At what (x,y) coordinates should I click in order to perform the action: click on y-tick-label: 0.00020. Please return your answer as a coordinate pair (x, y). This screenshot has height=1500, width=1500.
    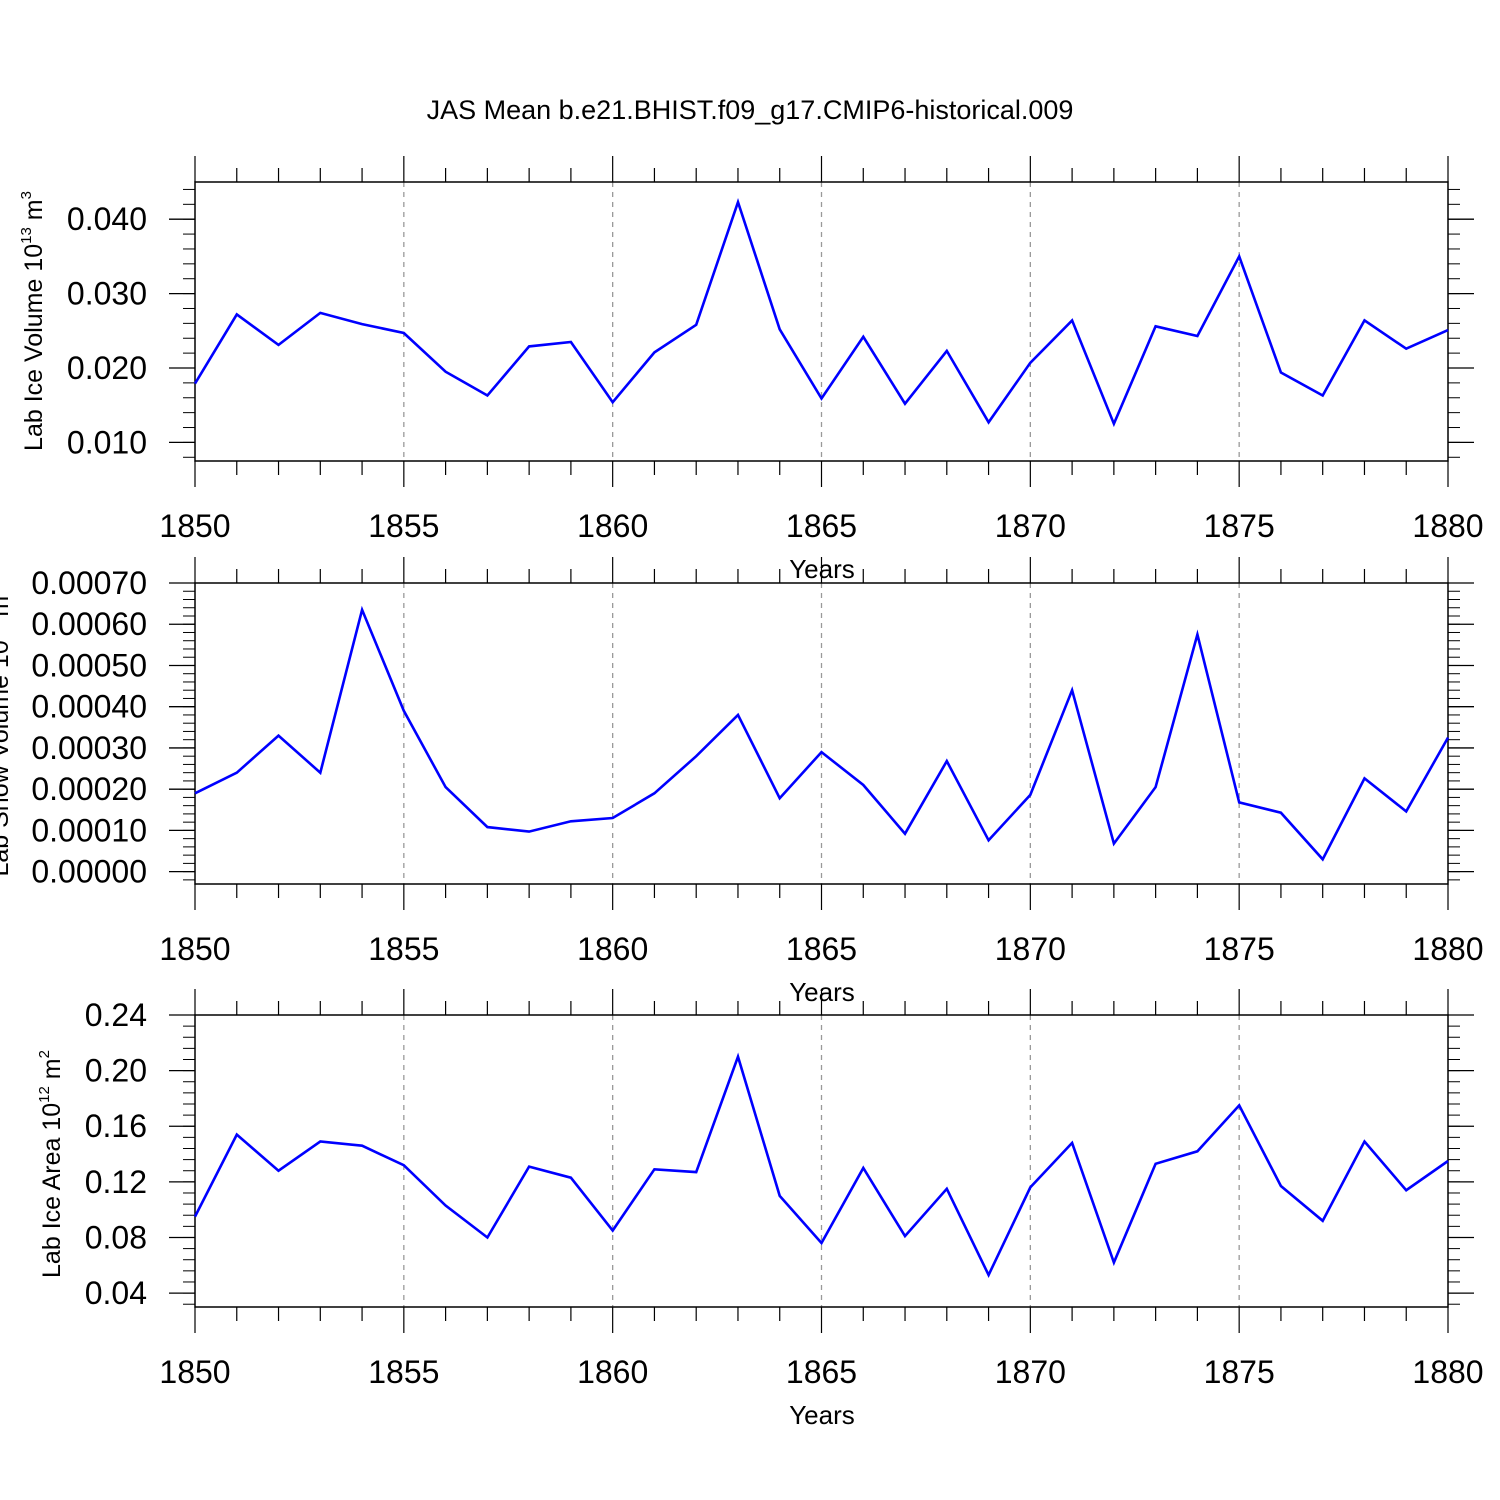
    Looking at the image, I should click on (89, 789).